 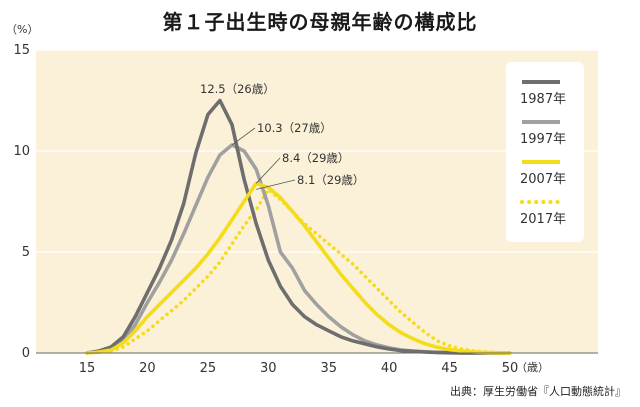 What do you see at coordinates (21, 151) in the screenshot?
I see `y-tick-label: 10` at bounding box center [21, 151].